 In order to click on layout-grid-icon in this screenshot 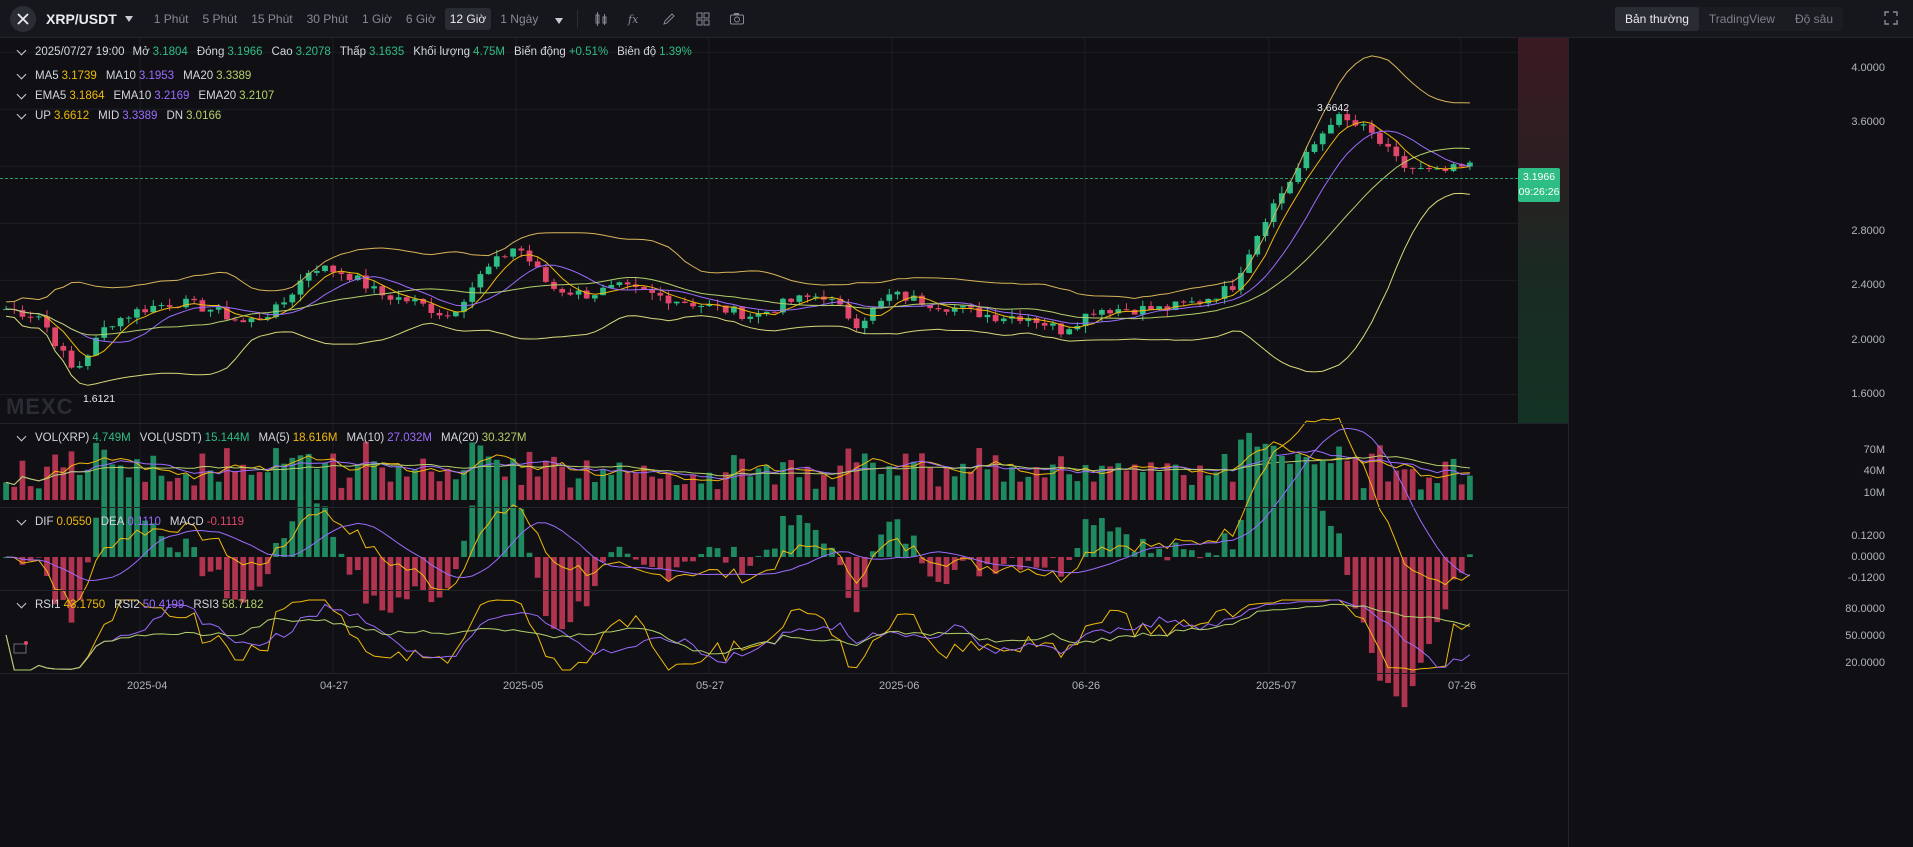, I will do `click(703, 19)`.